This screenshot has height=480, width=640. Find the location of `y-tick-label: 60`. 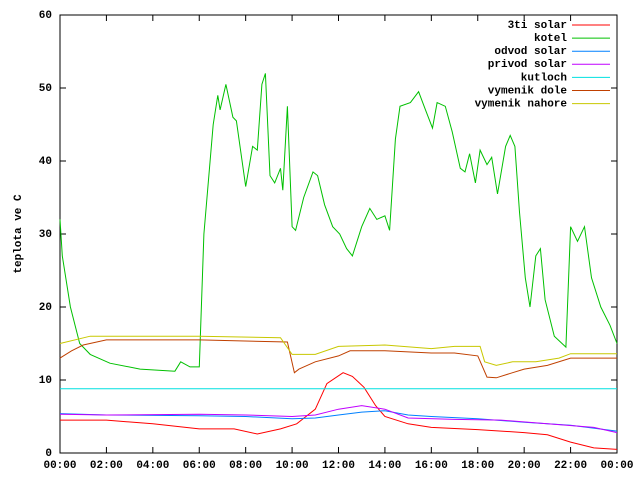

y-tick-label: 60 is located at coordinates (45, 16).